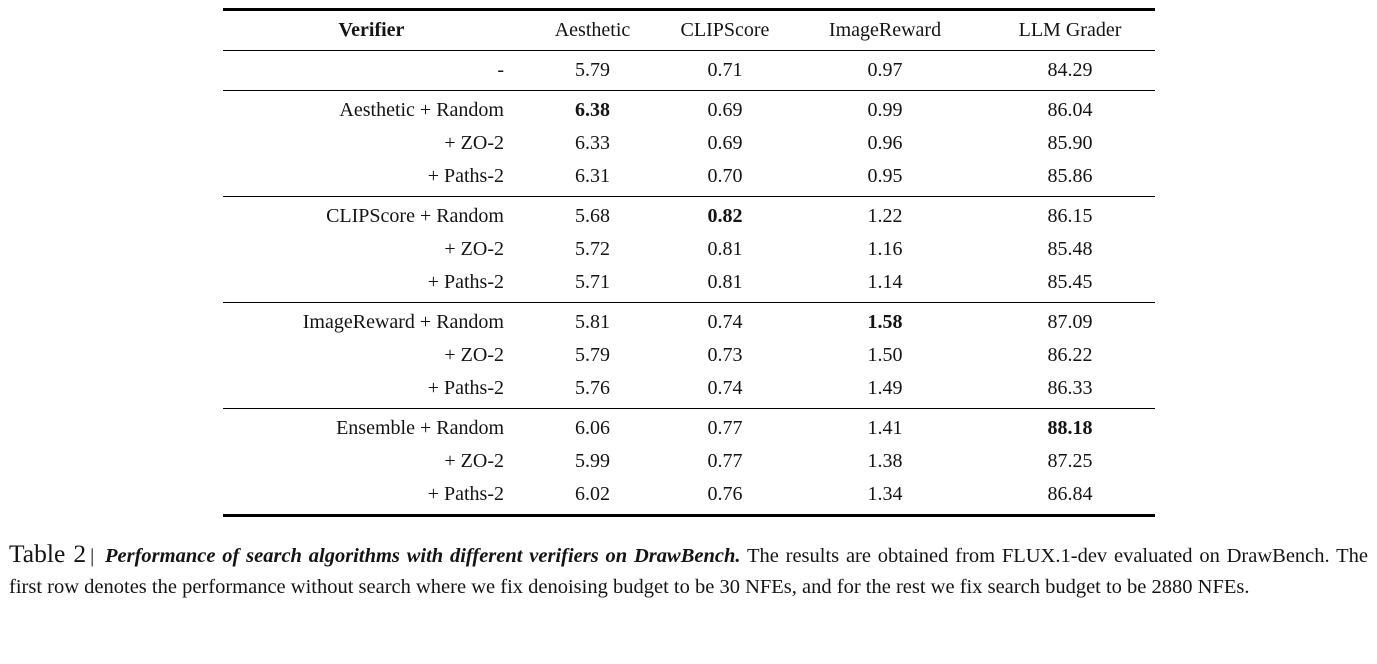 Image resolution: width=1377 pixels, height=664 pixels. What do you see at coordinates (885, 461) in the screenshot?
I see `cell-imagereward: 1.38` at bounding box center [885, 461].